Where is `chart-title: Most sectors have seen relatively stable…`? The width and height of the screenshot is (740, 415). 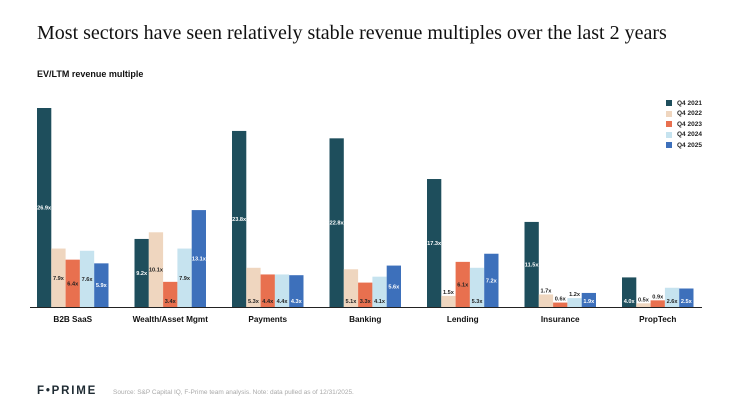 chart-title: Most sectors have seen relatively stable… is located at coordinates (352, 33).